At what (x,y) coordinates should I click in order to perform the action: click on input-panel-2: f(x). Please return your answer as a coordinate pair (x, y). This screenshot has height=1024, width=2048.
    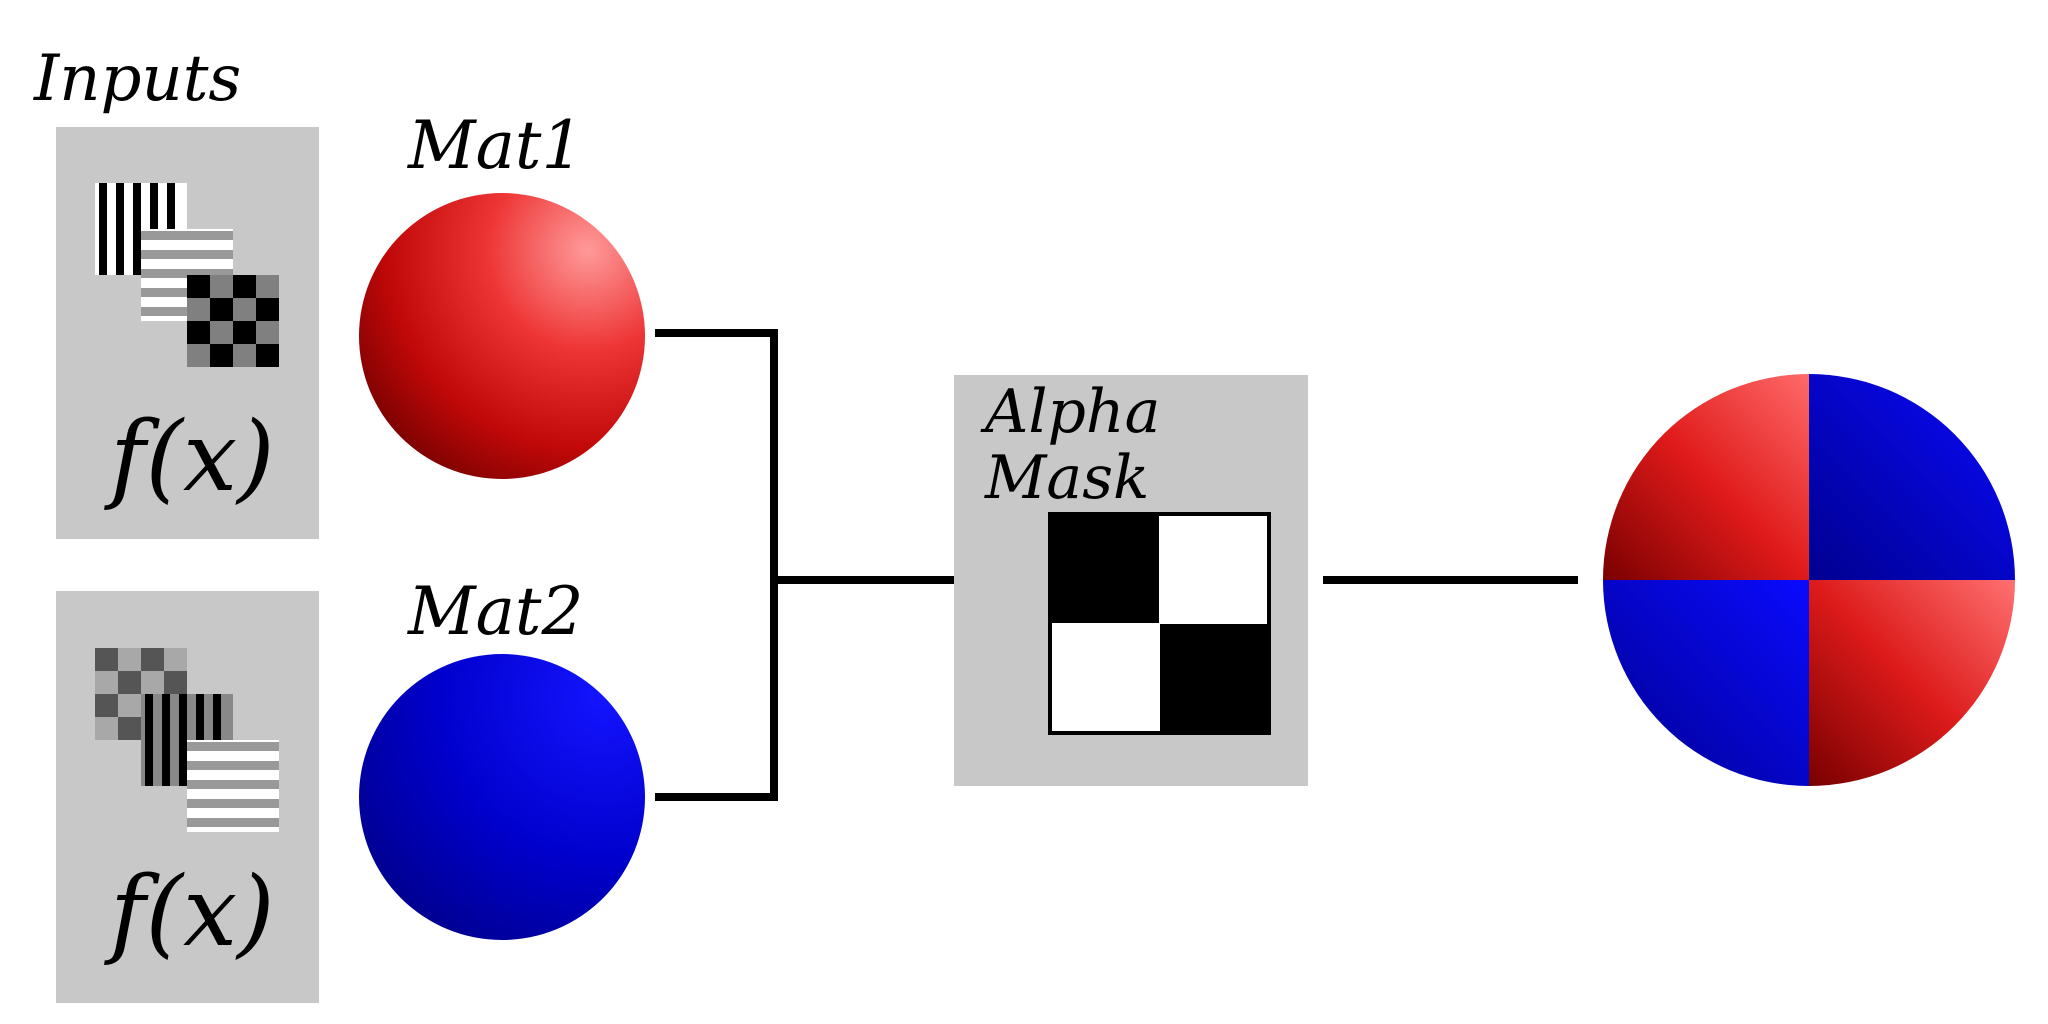
    Looking at the image, I should click on (187, 797).